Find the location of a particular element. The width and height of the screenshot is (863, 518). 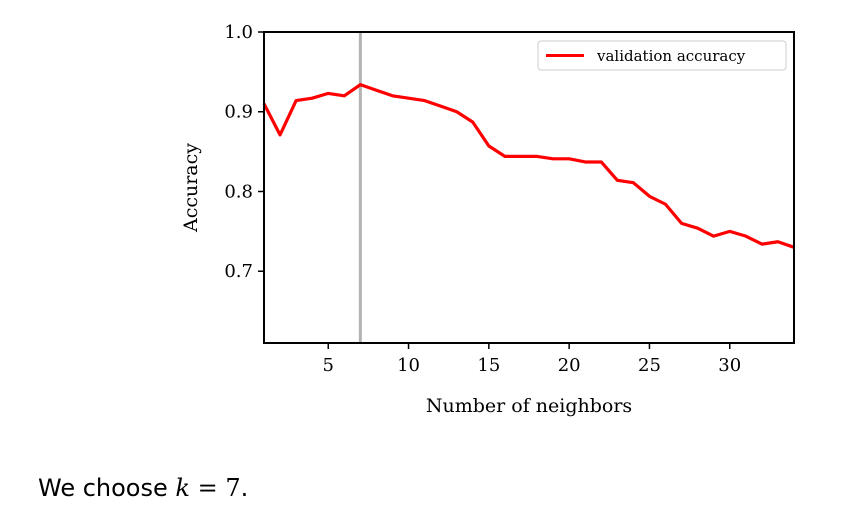

legend-entry-label: validation accuracy is located at coordinates (671, 56).